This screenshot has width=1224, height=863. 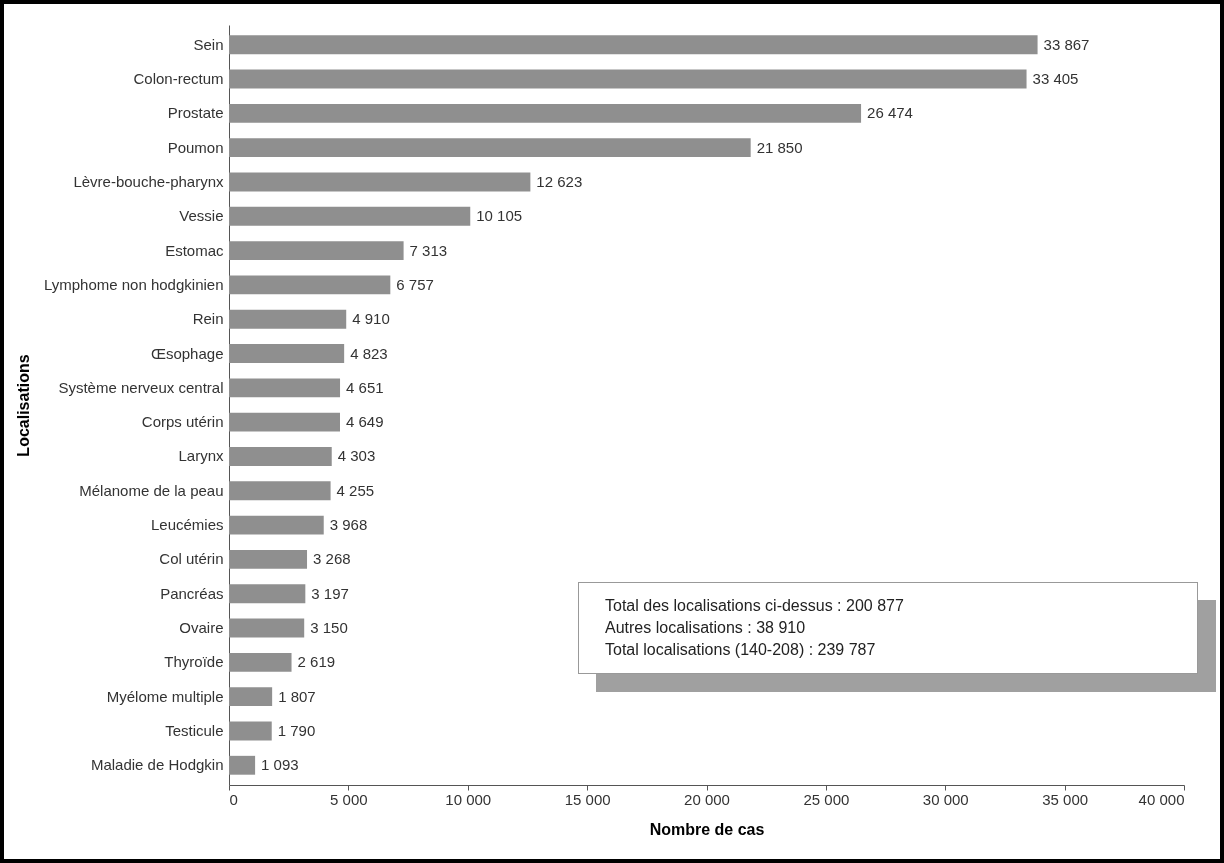 What do you see at coordinates (329, 628) in the screenshot?
I see `data-label: 3 150` at bounding box center [329, 628].